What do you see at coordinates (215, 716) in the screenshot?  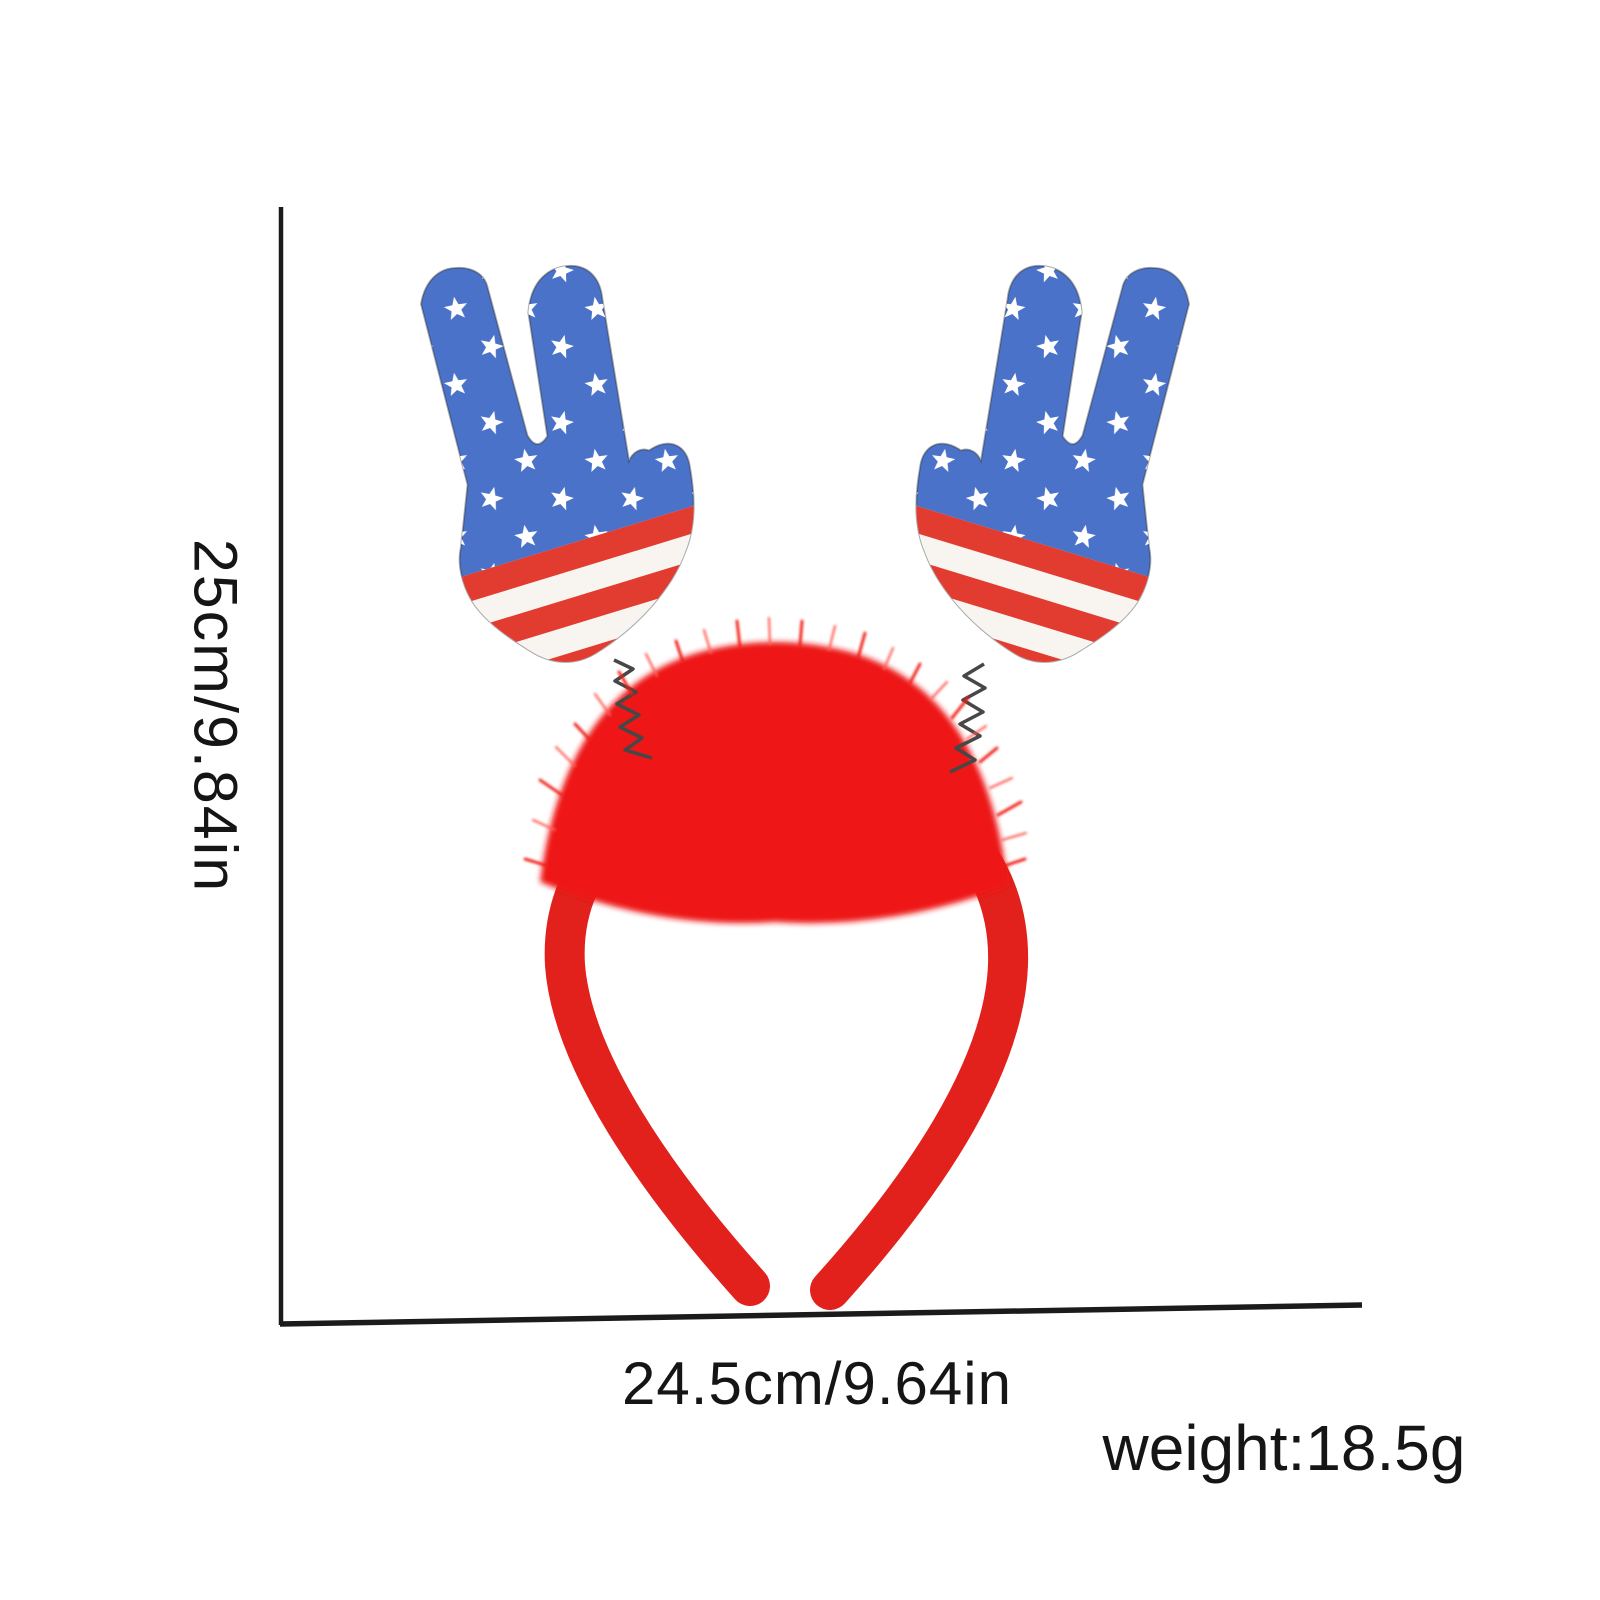 I see `height-label: 25cm/9.84in` at bounding box center [215, 716].